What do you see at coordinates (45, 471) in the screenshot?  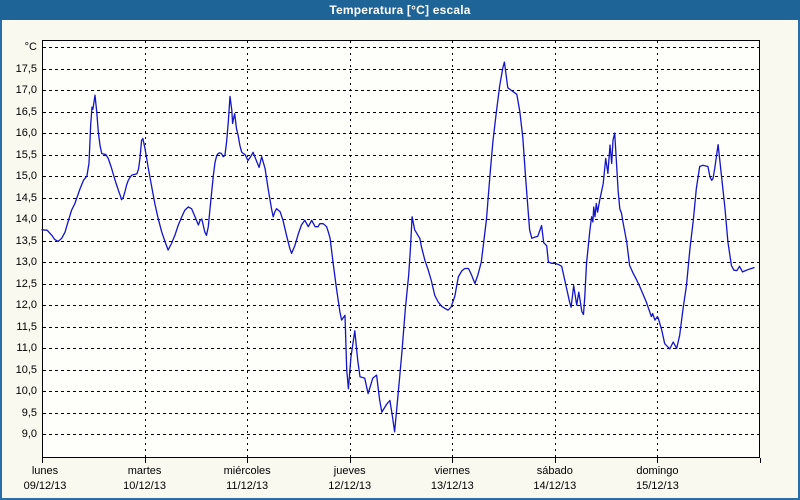 I see `x-axis-day-label: lunes` at bounding box center [45, 471].